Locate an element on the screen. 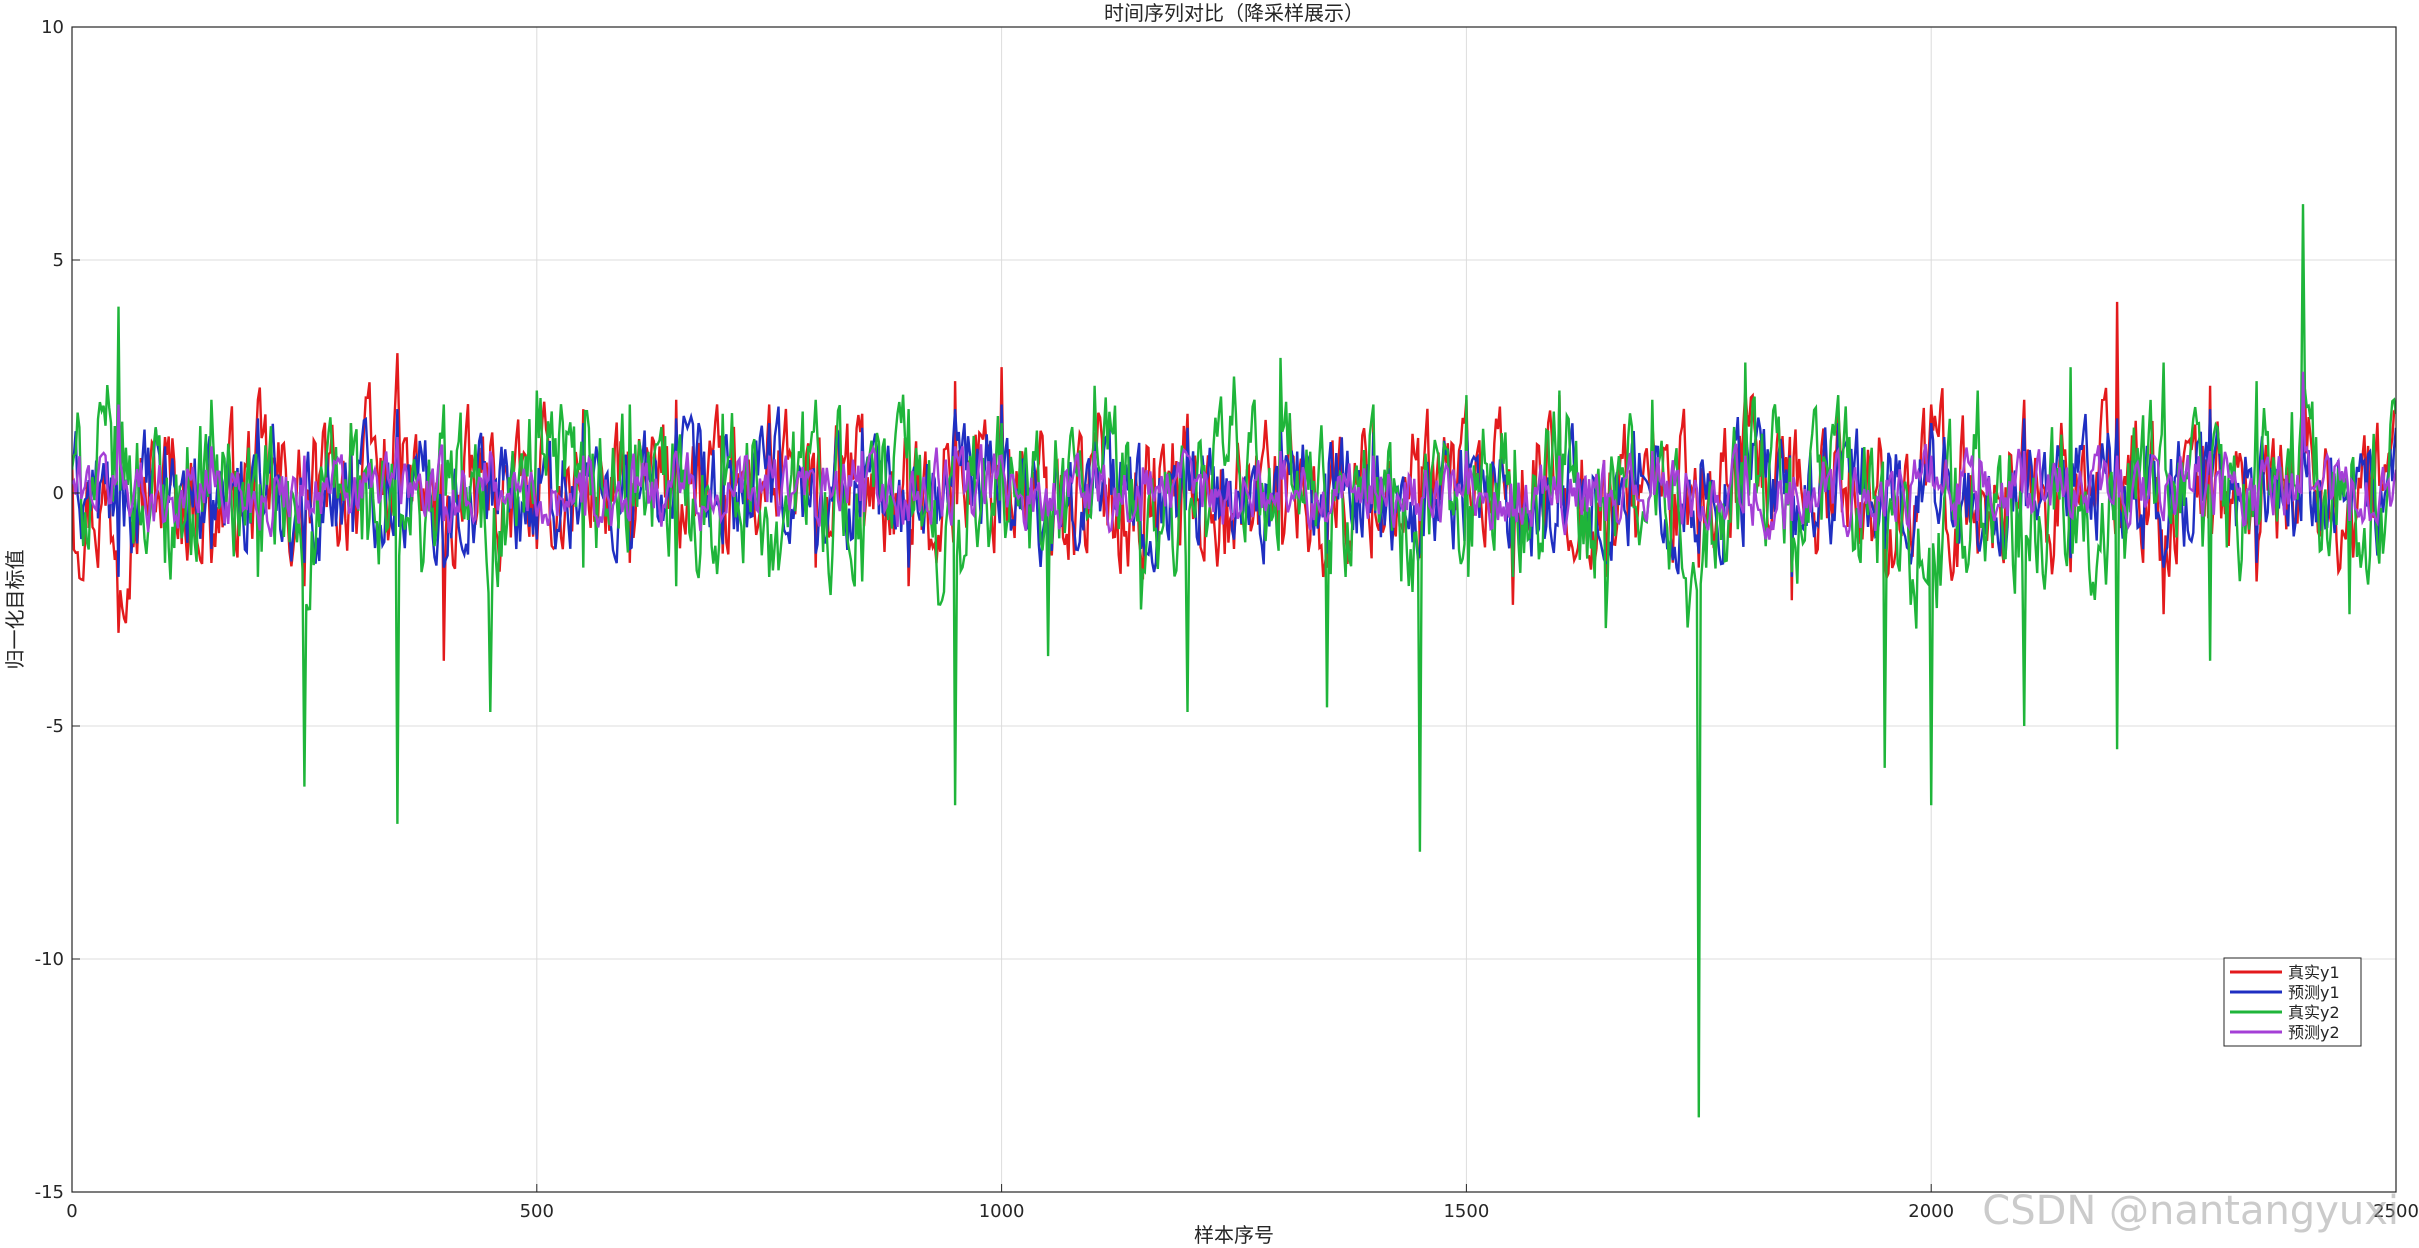 Image resolution: width=2419 pixels, height=1248 pixels. chart-title: 时间序列对比（降采样展示） is located at coordinates (1234, 13).